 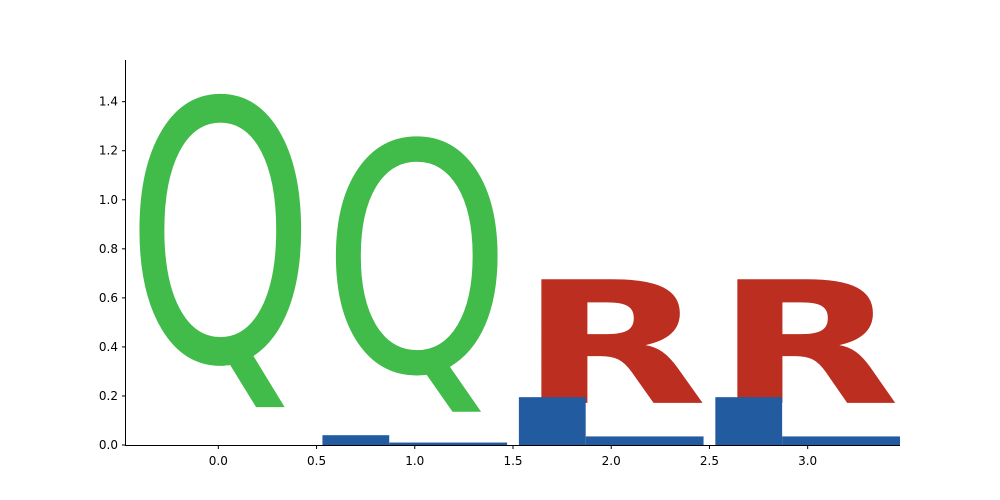 I want to click on y-tick-label: 1.0, so click(x=108, y=200).